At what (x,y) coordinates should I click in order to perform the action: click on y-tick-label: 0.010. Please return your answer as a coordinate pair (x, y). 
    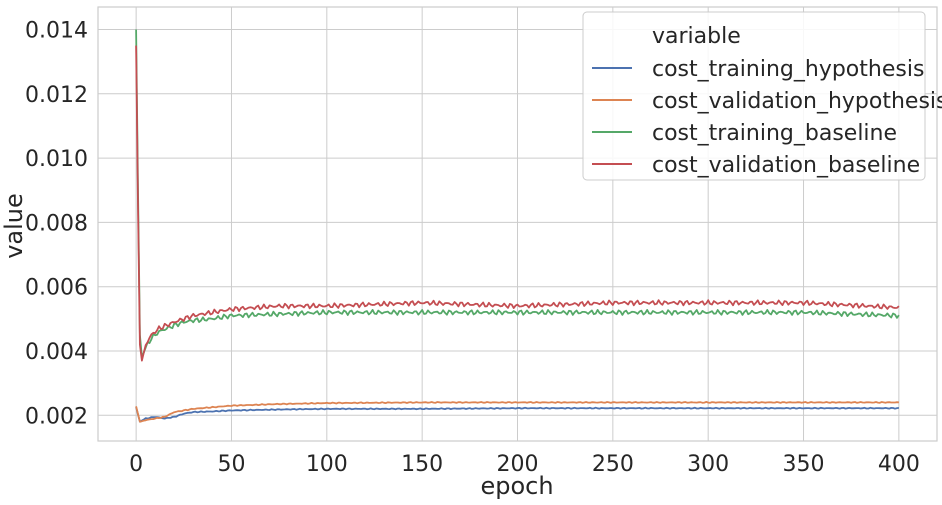
    Looking at the image, I should click on (56, 159).